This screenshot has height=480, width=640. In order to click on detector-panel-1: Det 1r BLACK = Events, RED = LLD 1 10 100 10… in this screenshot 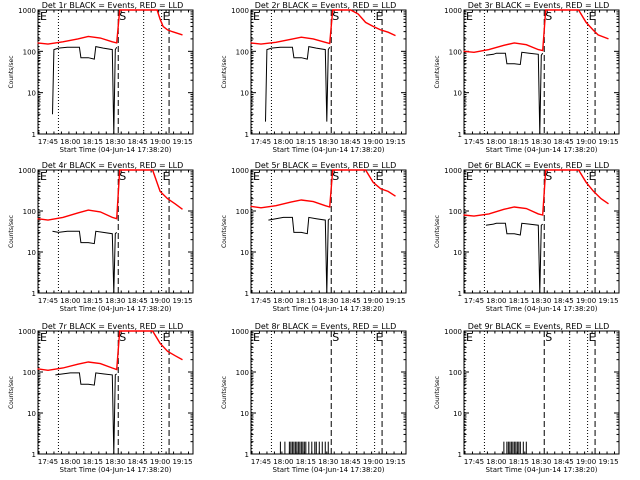, I will do `click(101, 77)`.